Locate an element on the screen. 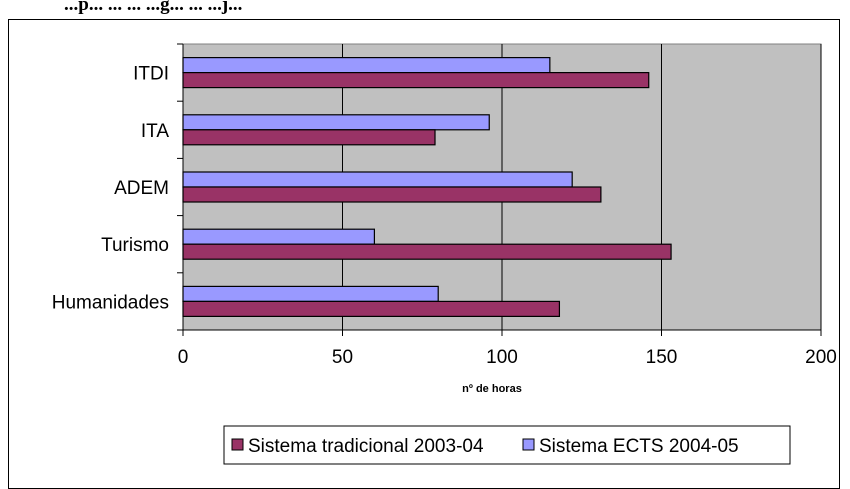  y-tick-label: Humanidades is located at coordinates (110, 302).